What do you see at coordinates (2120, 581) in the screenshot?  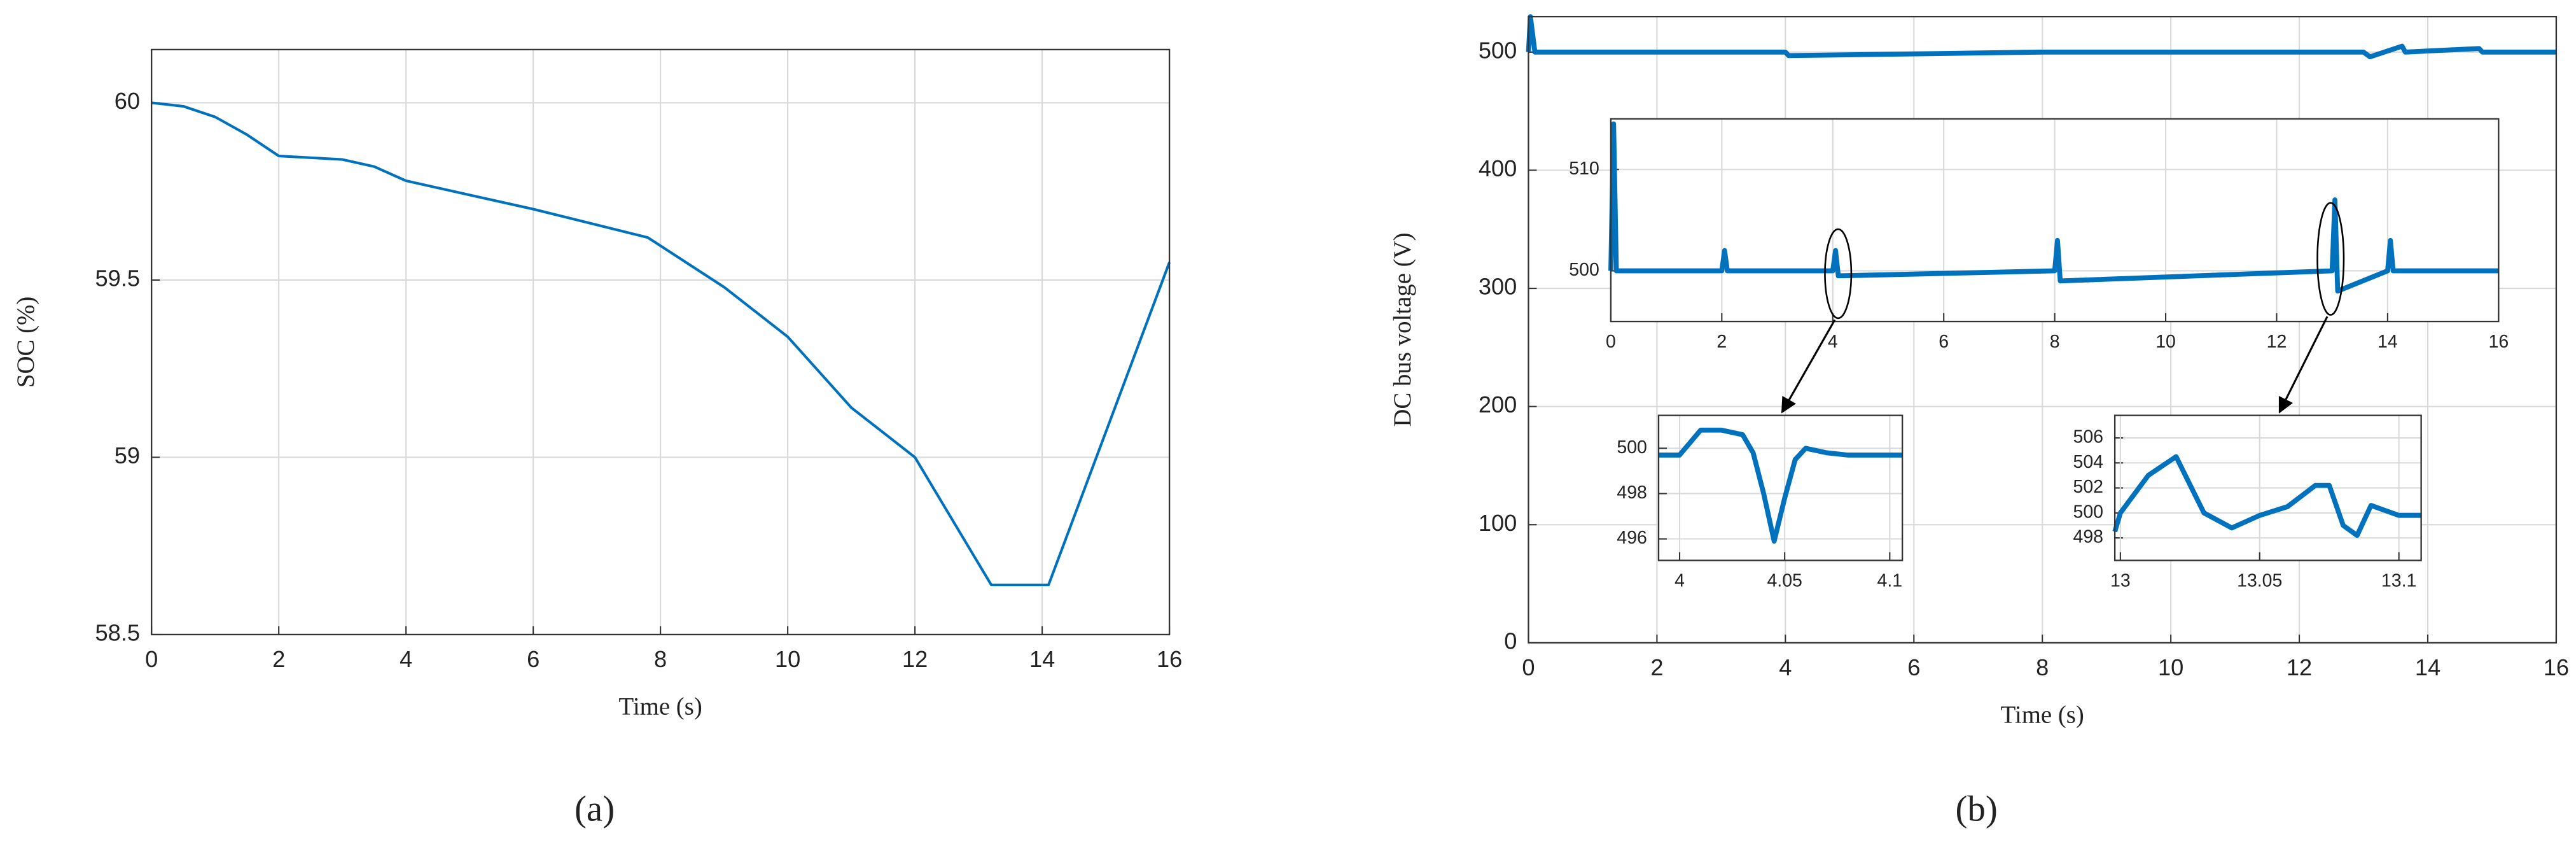 I see `x-tick-label: 13` at bounding box center [2120, 581].